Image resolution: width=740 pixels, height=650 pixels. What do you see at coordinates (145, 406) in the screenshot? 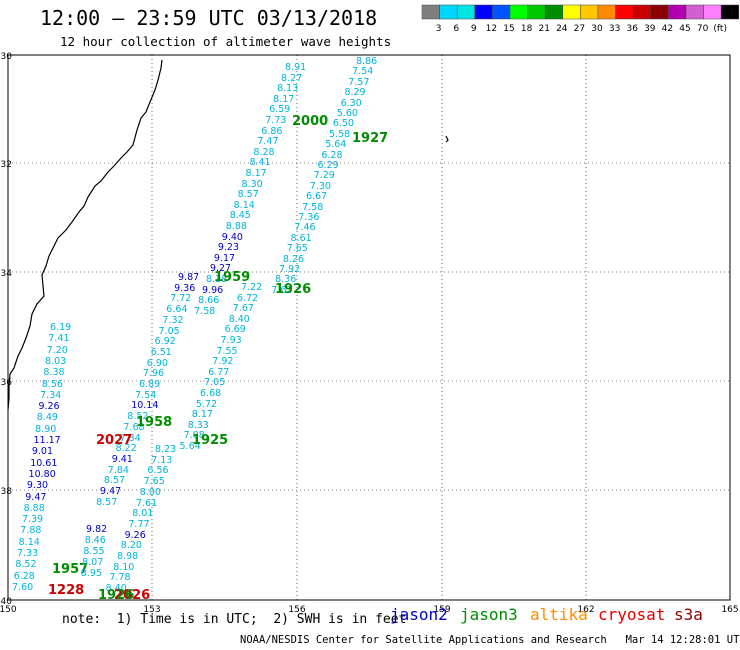
I see `wave-height-value: 10.14` at bounding box center [145, 406].